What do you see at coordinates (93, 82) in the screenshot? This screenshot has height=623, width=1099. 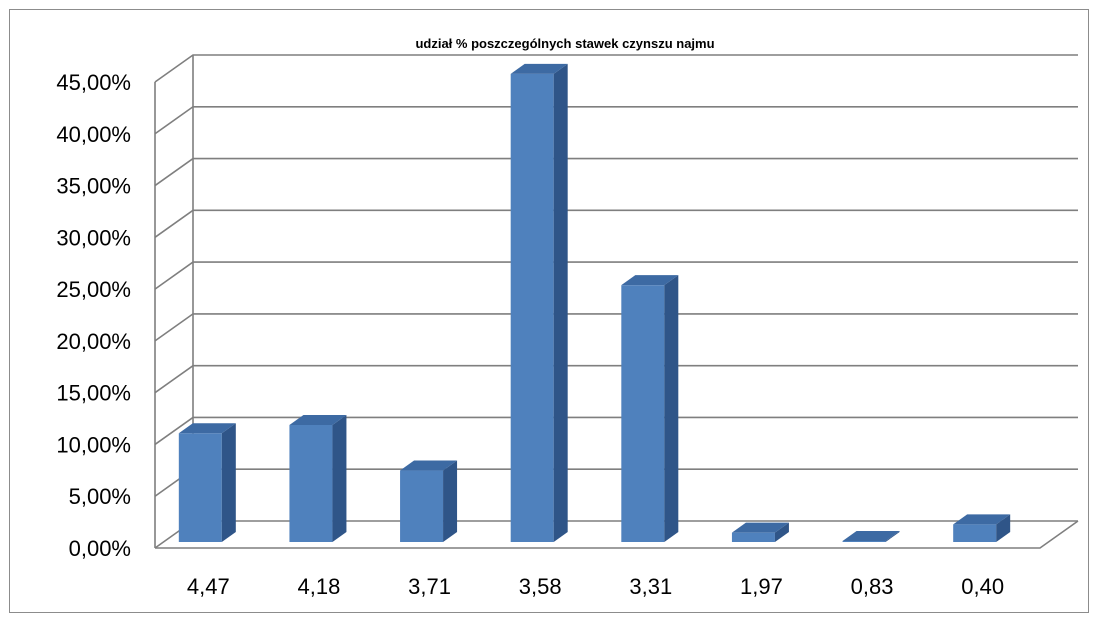 I see `y-tick-label: 45,00%` at bounding box center [93, 82].